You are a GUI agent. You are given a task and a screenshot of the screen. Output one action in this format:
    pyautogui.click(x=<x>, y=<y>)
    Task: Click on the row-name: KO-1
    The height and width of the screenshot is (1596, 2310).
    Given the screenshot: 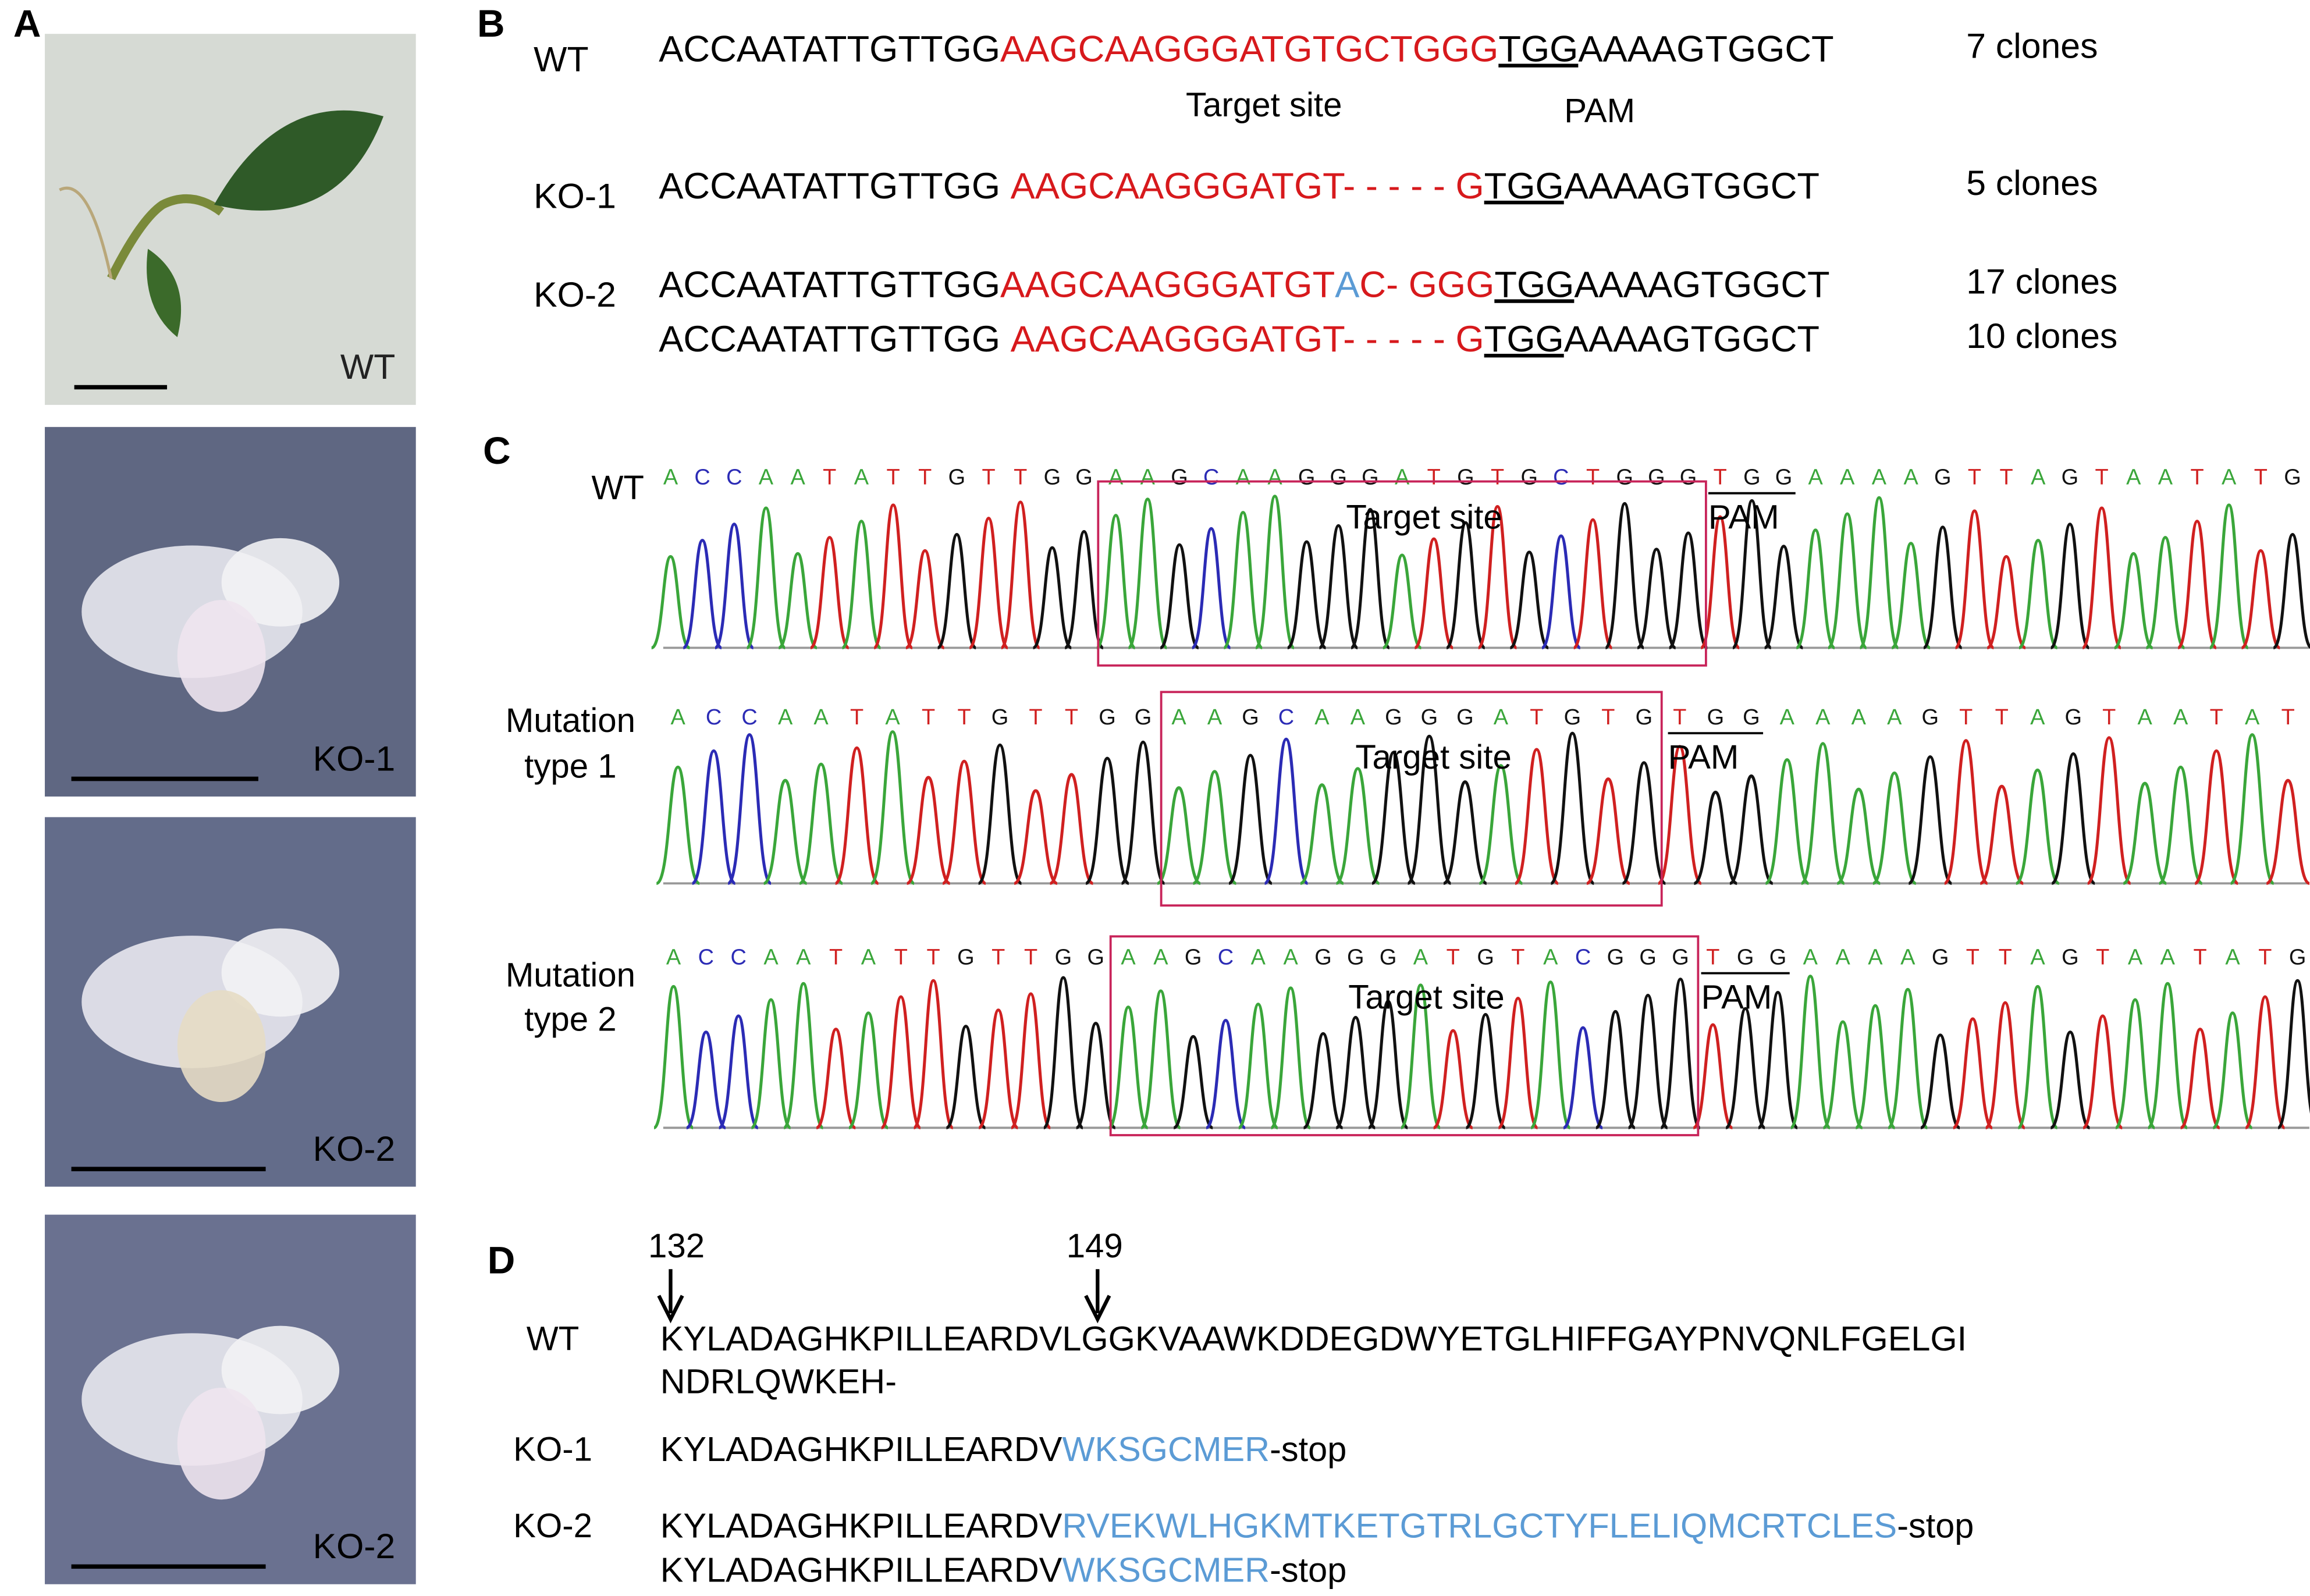 What is the action you would take?
    pyautogui.click(x=552, y=1449)
    